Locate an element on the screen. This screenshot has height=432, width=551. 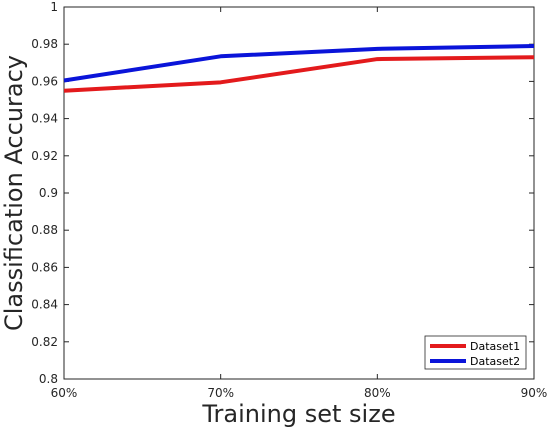
x-tick-label: 70% is located at coordinates (220, 393).